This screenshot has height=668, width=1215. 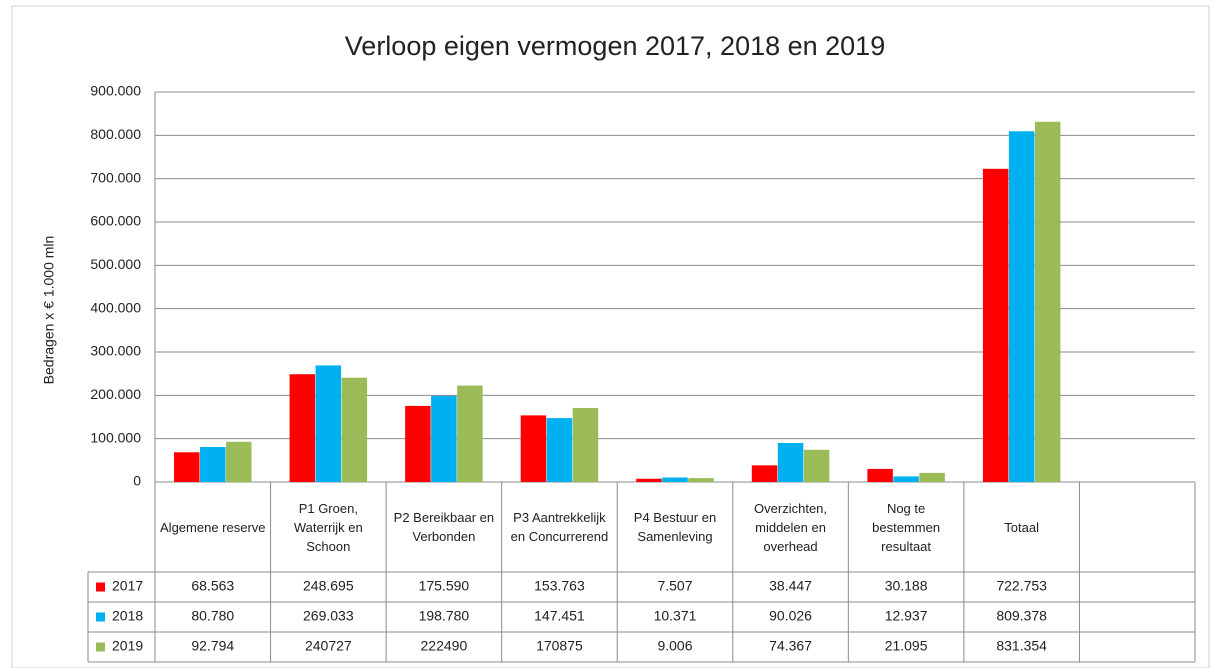 I want to click on y-tick-label: 900.000, so click(x=115, y=91).